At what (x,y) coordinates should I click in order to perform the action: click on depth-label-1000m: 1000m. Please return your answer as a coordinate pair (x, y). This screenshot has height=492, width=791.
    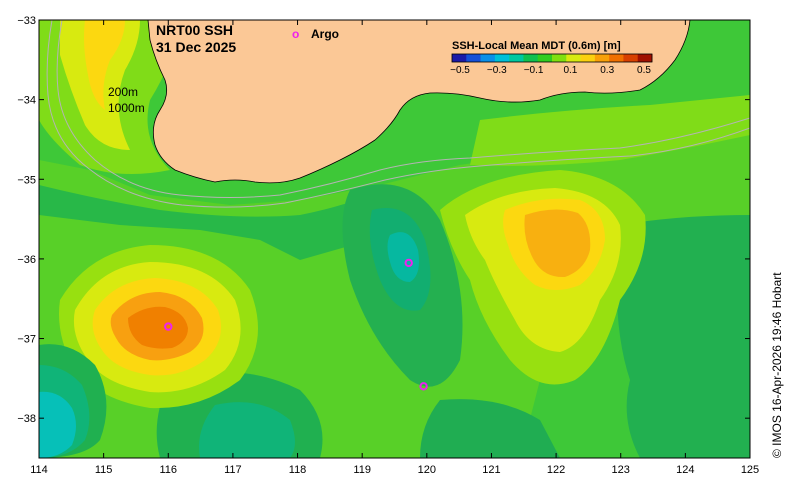
    Looking at the image, I should click on (126, 108).